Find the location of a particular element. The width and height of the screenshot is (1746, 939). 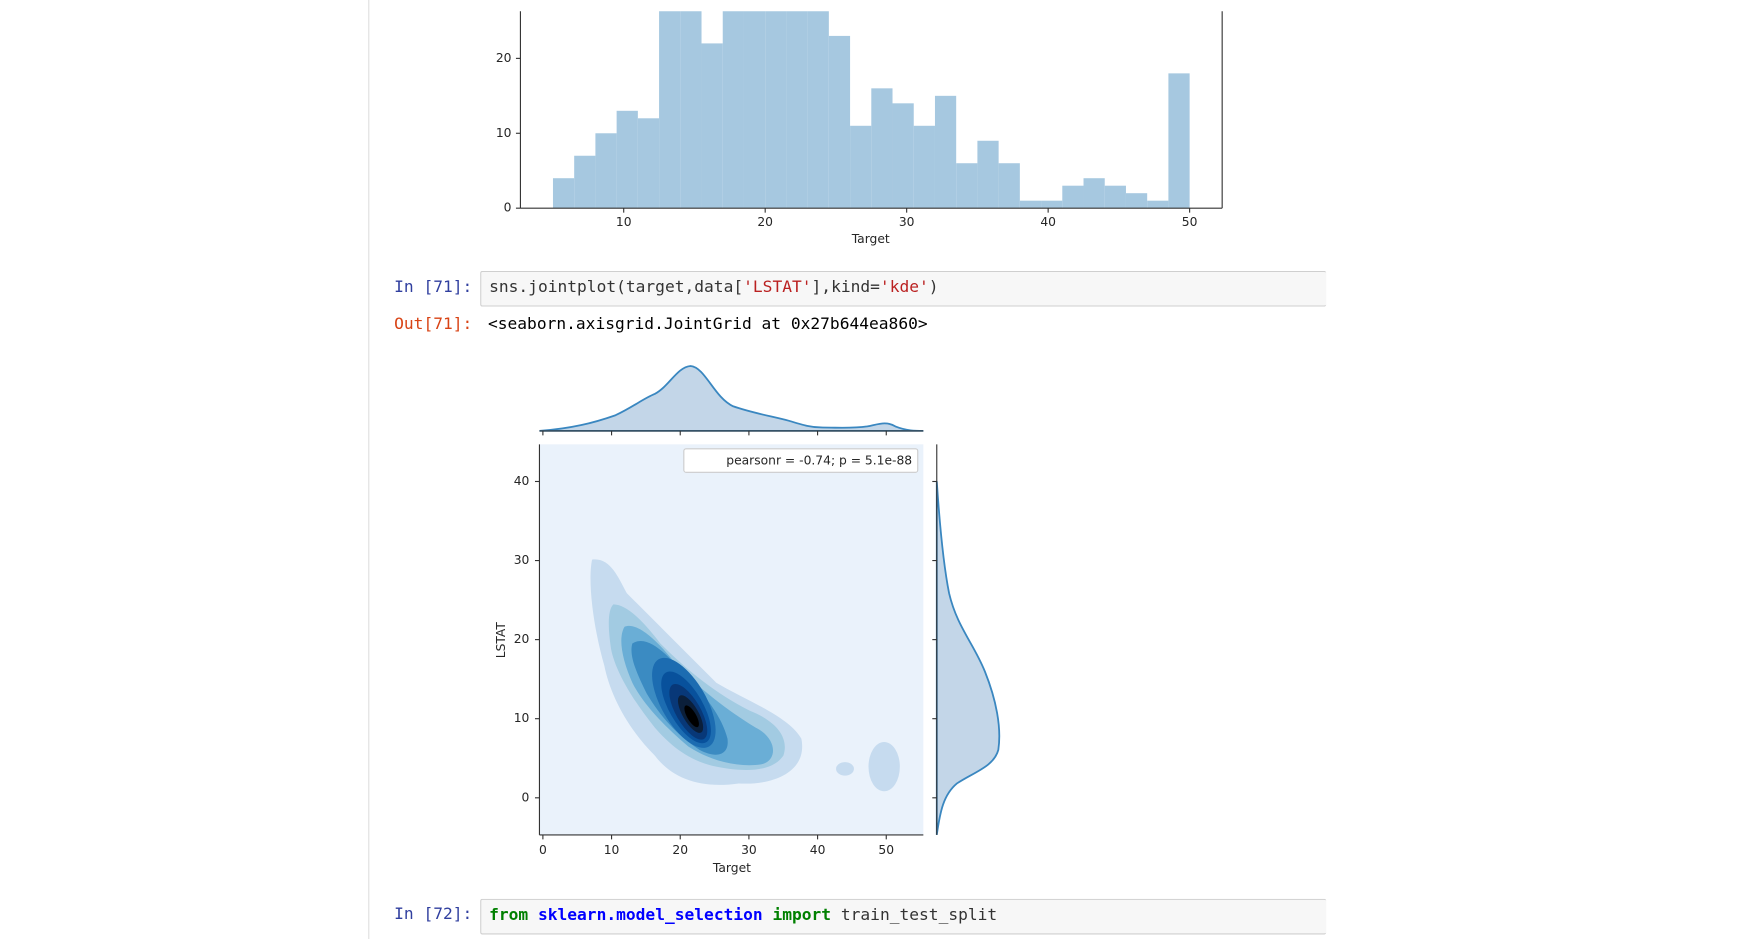

y-axis-label: LSTAT is located at coordinates (501, 640).